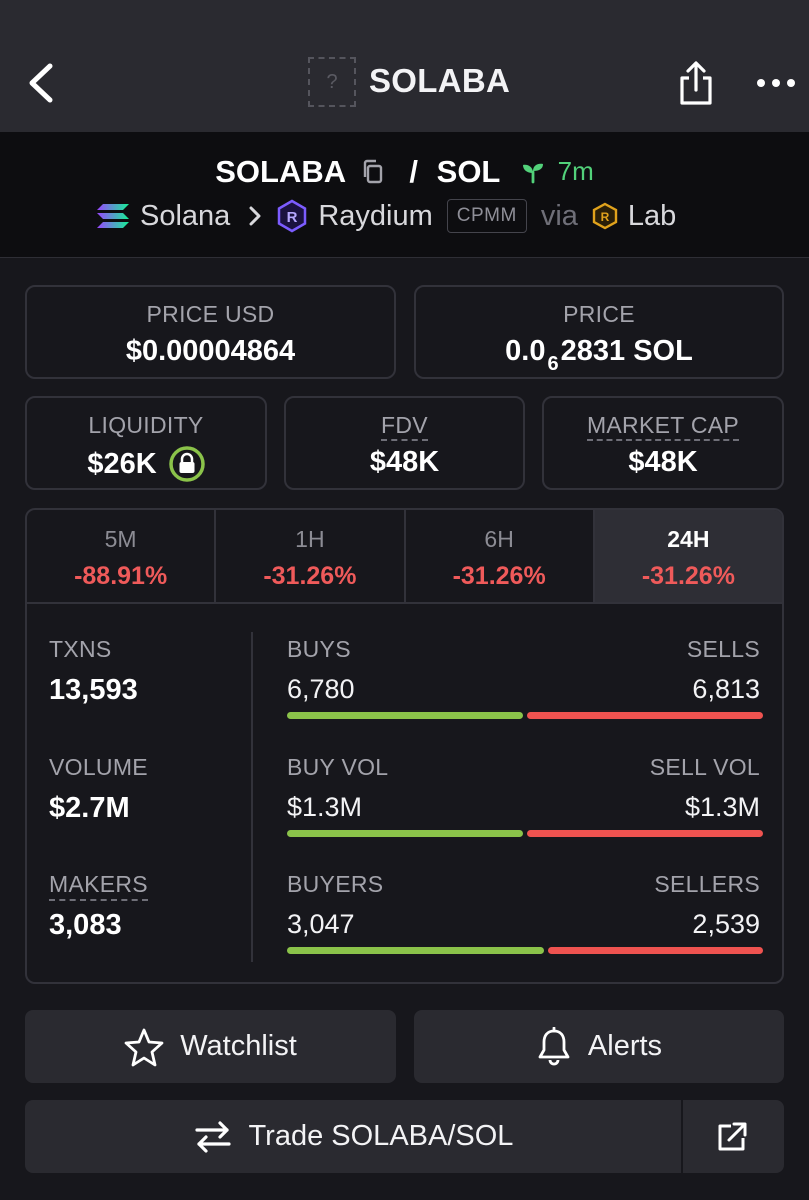  I want to click on bell-icon, so click(554, 1045).